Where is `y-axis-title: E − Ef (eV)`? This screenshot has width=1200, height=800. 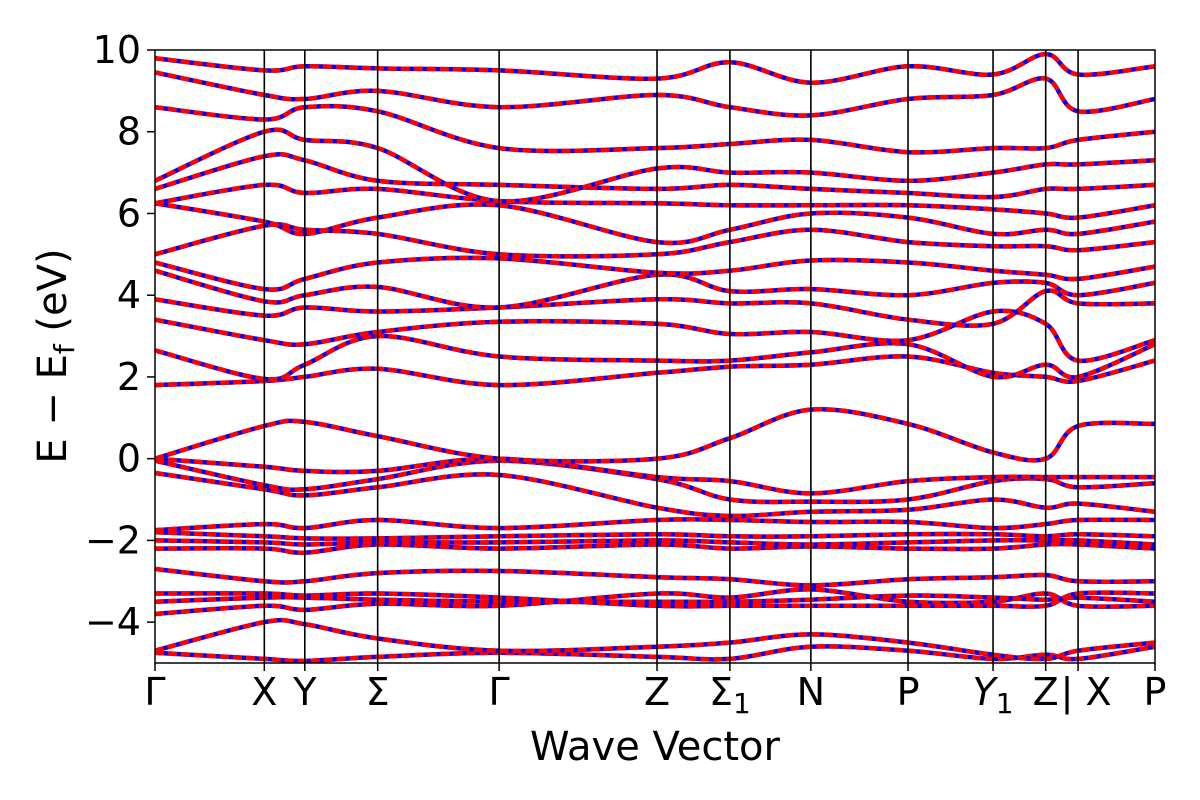
y-axis-title: E − Ef (eV) is located at coordinates (55, 355).